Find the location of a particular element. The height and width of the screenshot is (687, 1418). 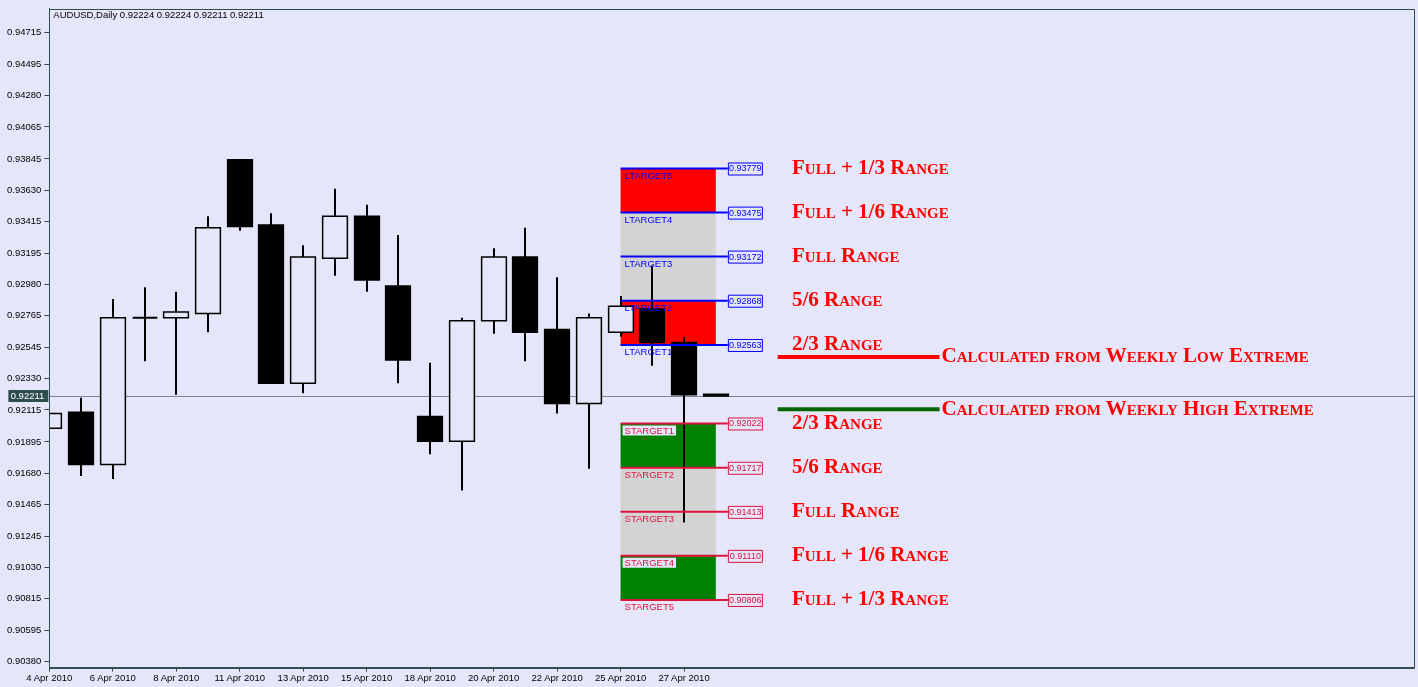

ref-line-label: STARGET4 is located at coordinates (649, 563).